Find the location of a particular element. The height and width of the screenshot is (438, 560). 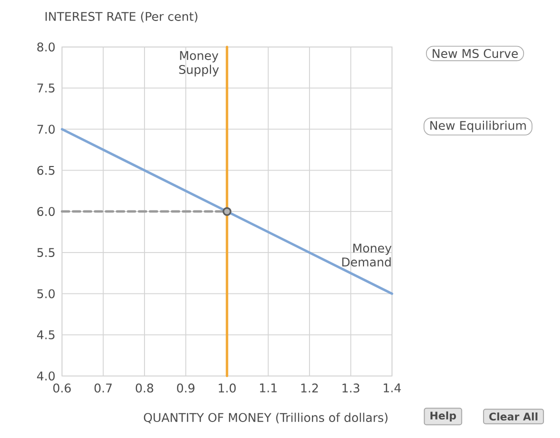

text: Clear All is located at coordinates (513, 416).